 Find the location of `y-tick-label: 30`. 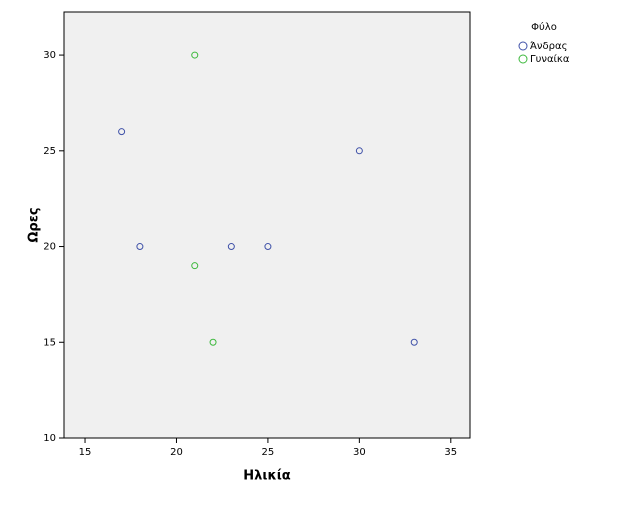

y-tick-label: 30 is located at coordinates (49, 55).